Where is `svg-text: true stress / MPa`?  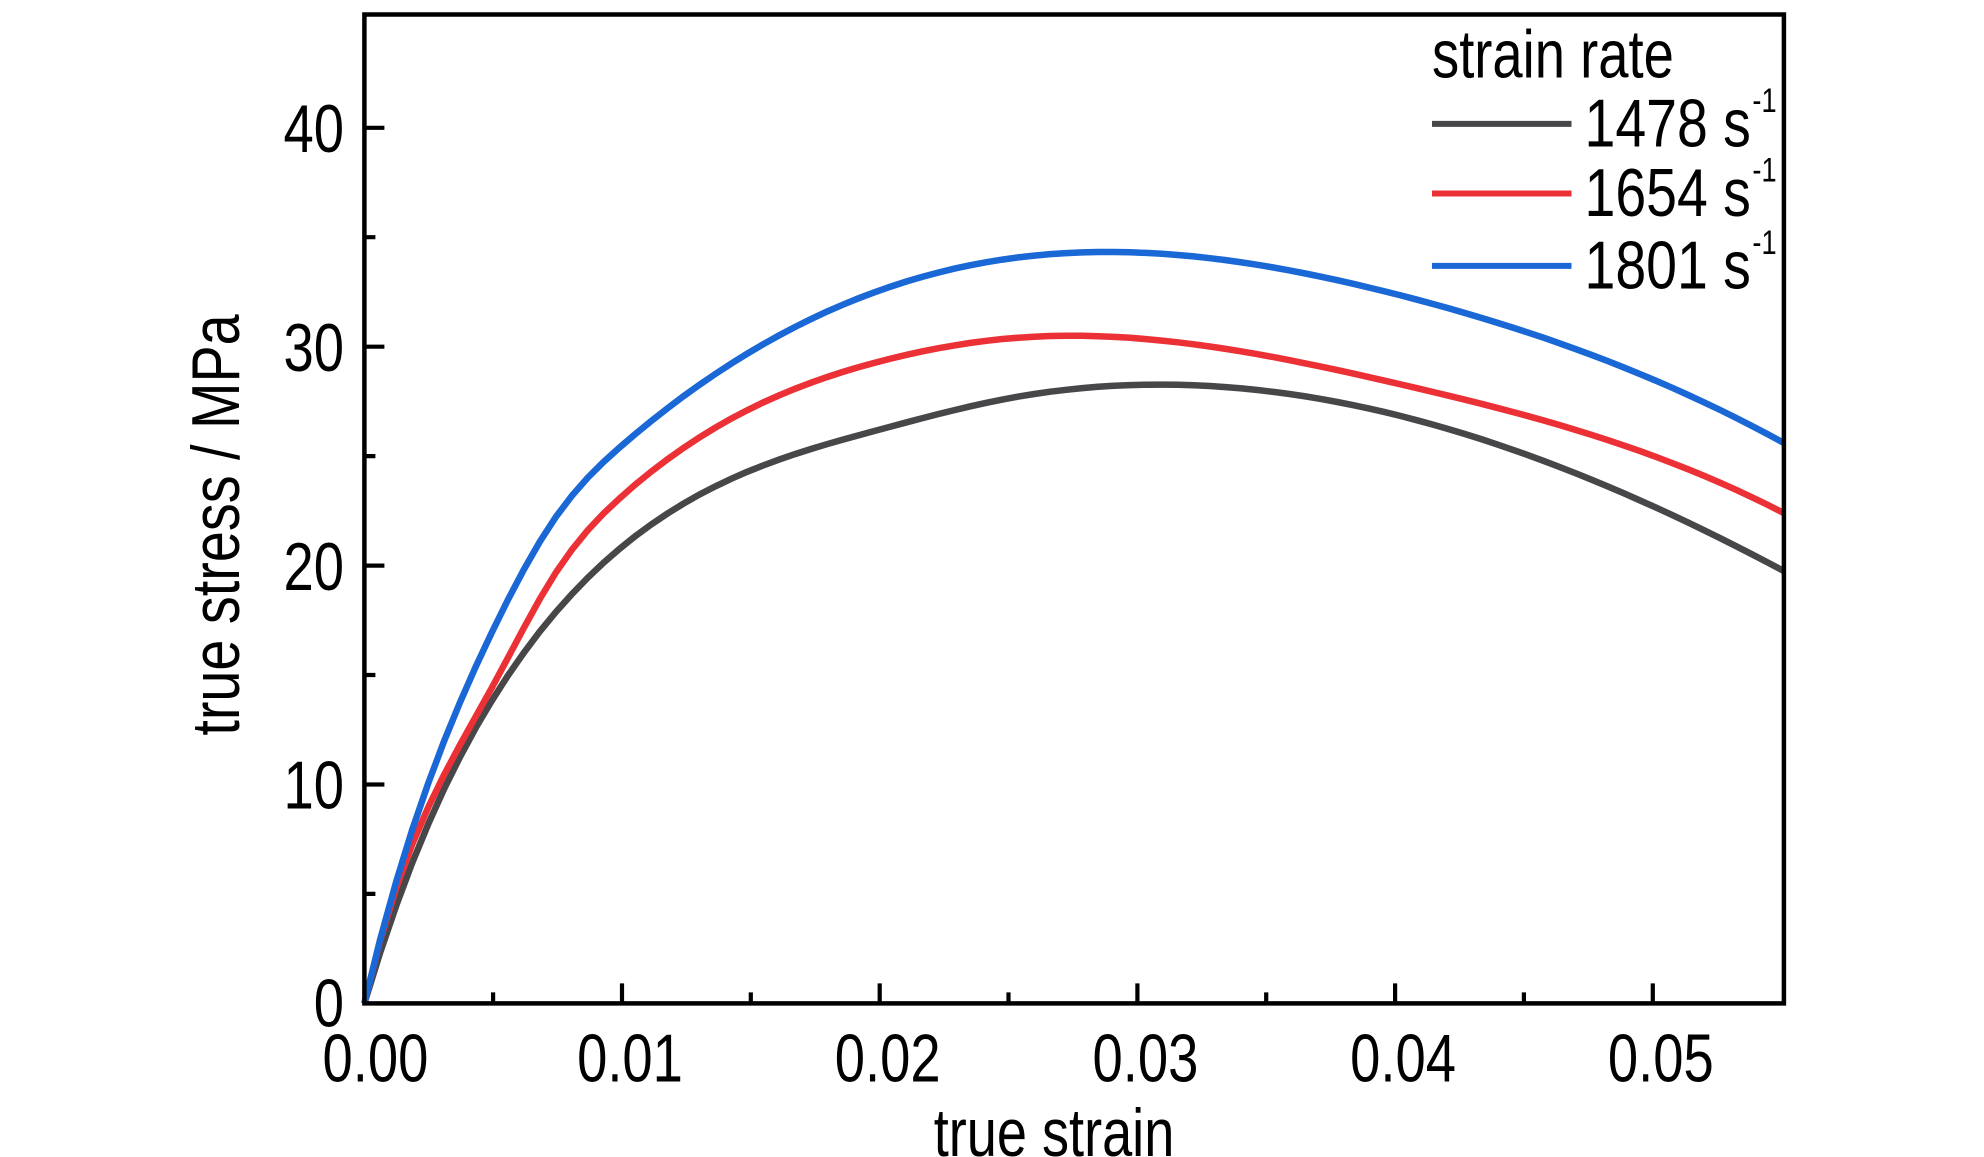 svg-text: true stress / MPa is located at coordinates (216, 525).